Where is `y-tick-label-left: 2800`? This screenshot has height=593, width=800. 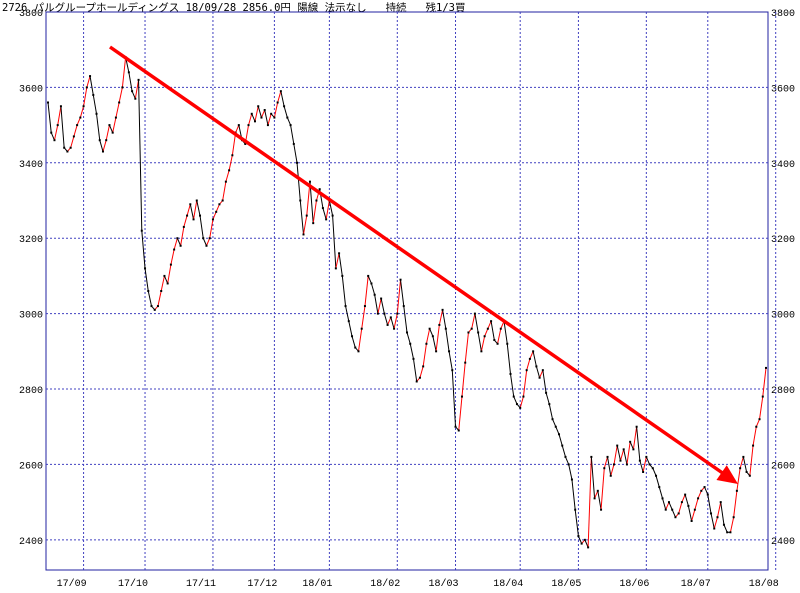 y-tick-label-left: 2800 is located at coordinates (31, 391).